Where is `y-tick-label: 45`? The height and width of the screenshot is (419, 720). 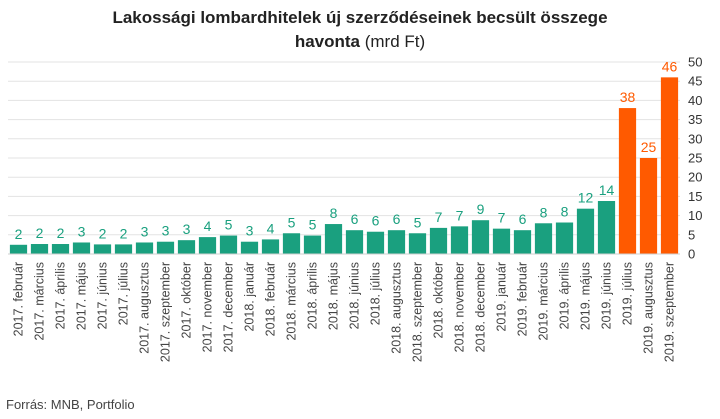
y-tick-label: 45 is located at coordinates (695, 81).